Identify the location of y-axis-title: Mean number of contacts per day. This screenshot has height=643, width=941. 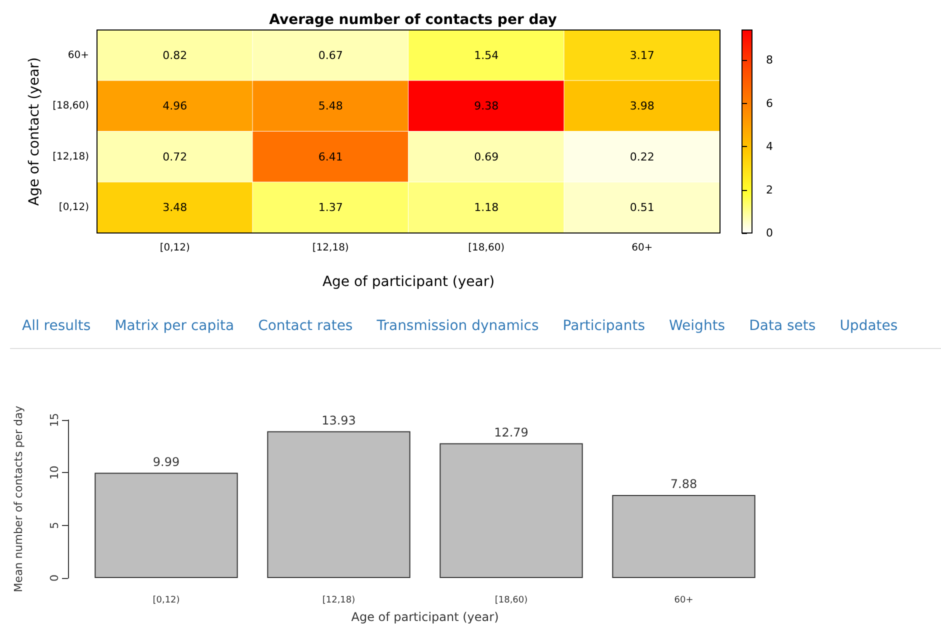
(18, 498).